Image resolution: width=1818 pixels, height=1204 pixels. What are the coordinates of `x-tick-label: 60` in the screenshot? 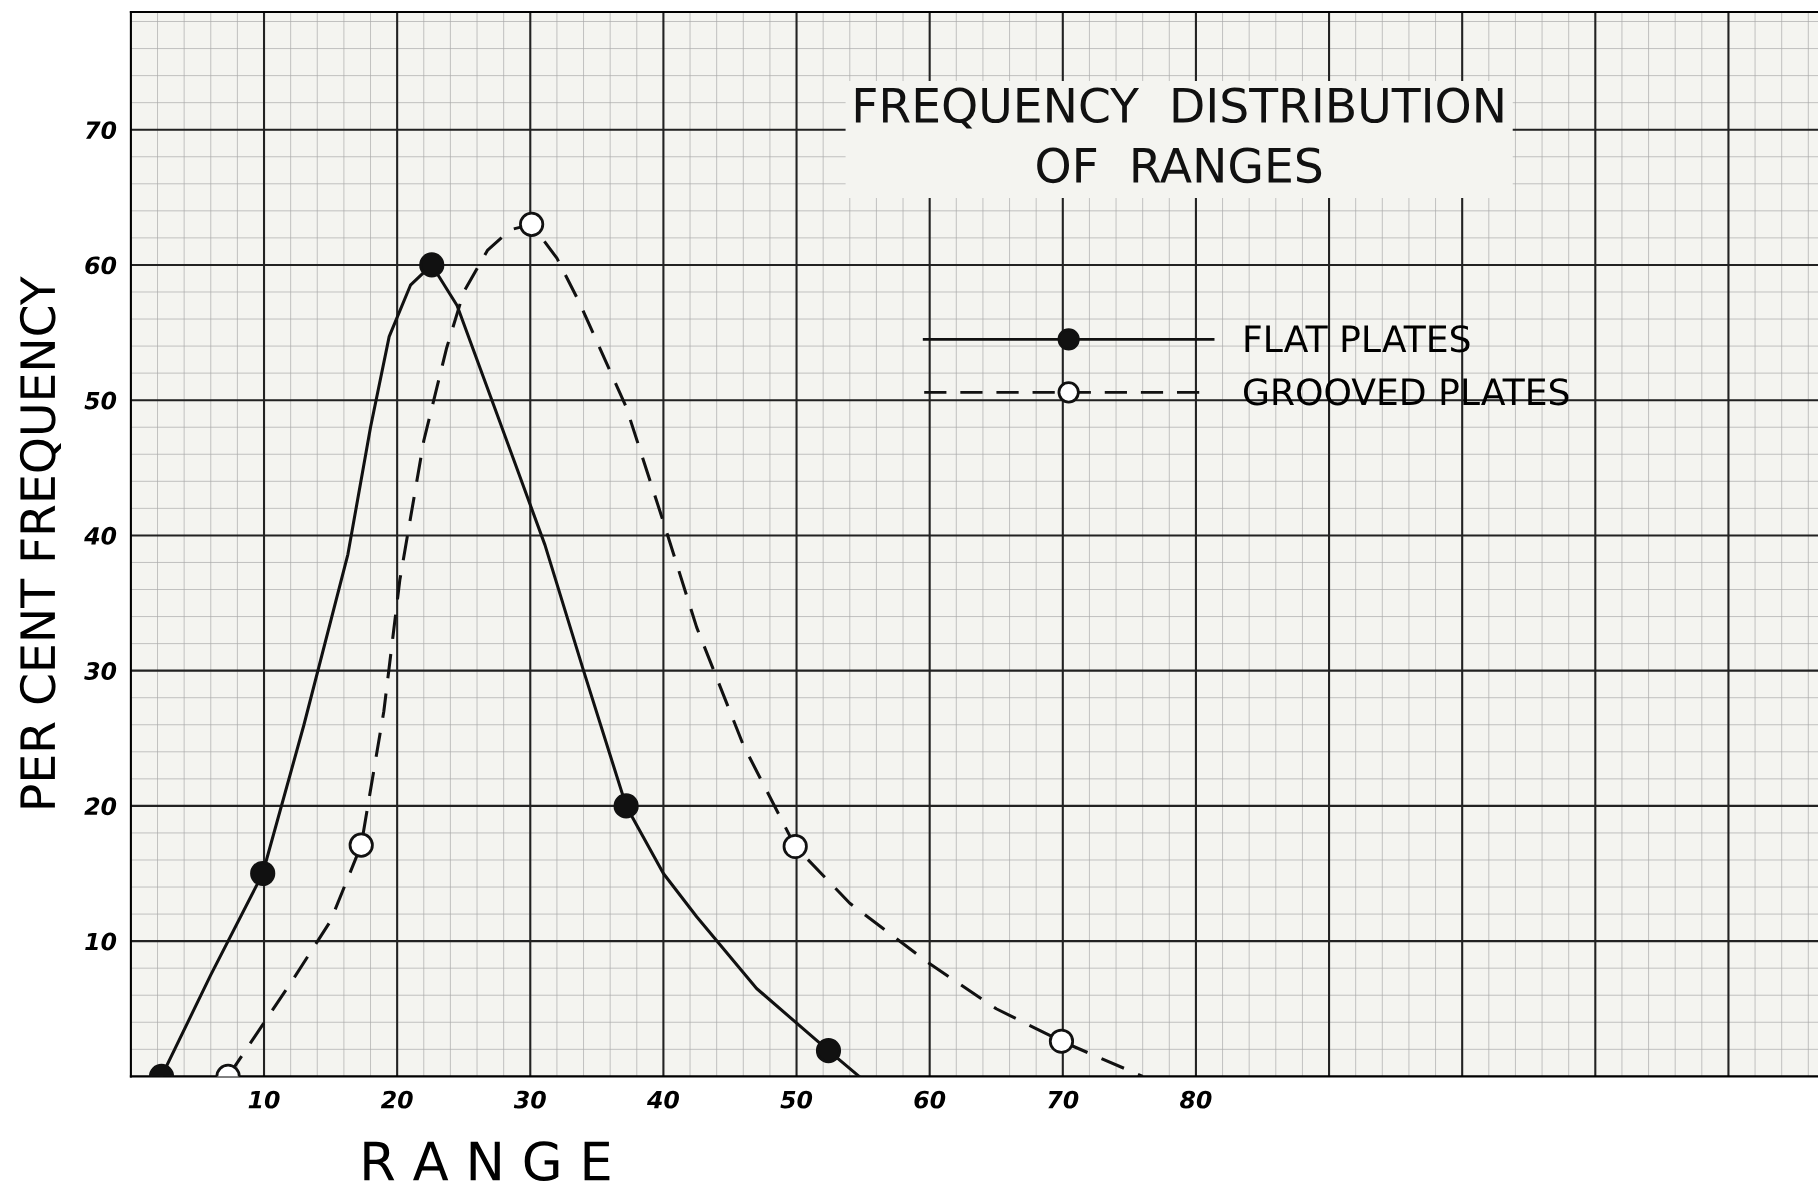 It's located at (930, 1099).